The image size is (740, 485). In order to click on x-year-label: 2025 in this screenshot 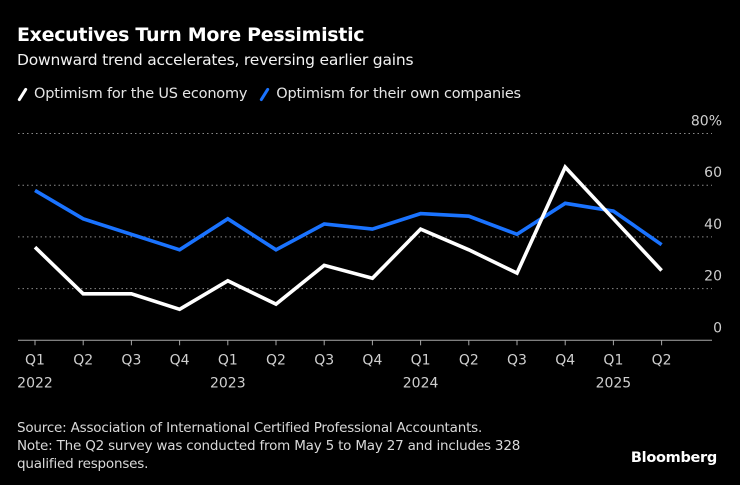, I will do `click(614, 383)`.